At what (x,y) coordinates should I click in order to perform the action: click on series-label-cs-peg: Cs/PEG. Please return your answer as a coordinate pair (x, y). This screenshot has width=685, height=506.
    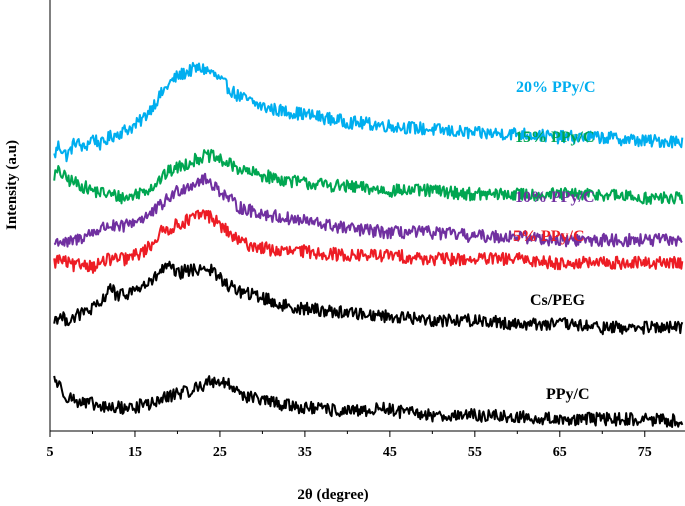
    Looking at the image, I should click on (558, 300).